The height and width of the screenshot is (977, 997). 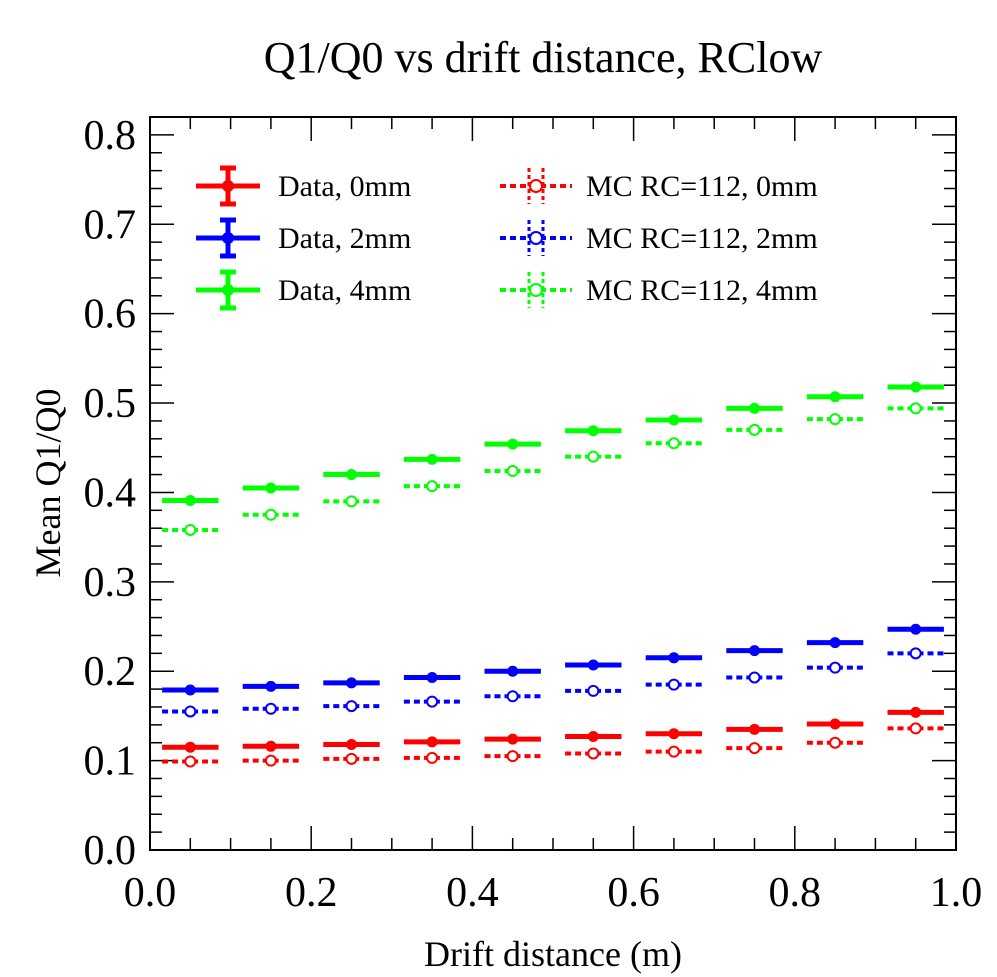 I want to click on legend-entry: MC RC=112, 4mm, so click(x=659, y=290).